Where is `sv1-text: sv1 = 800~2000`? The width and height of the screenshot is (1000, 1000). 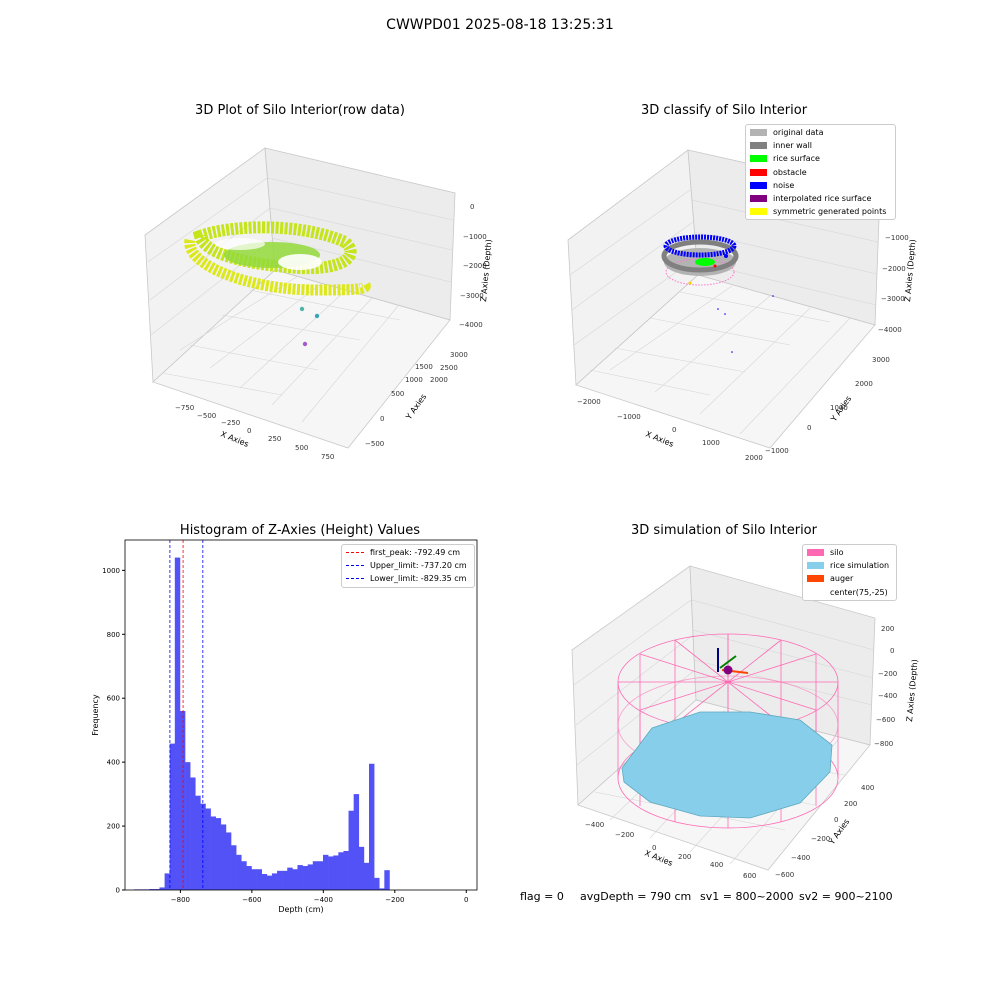 sv1-text: sv1 = 800~2000 is located at coordinates (747, 896).